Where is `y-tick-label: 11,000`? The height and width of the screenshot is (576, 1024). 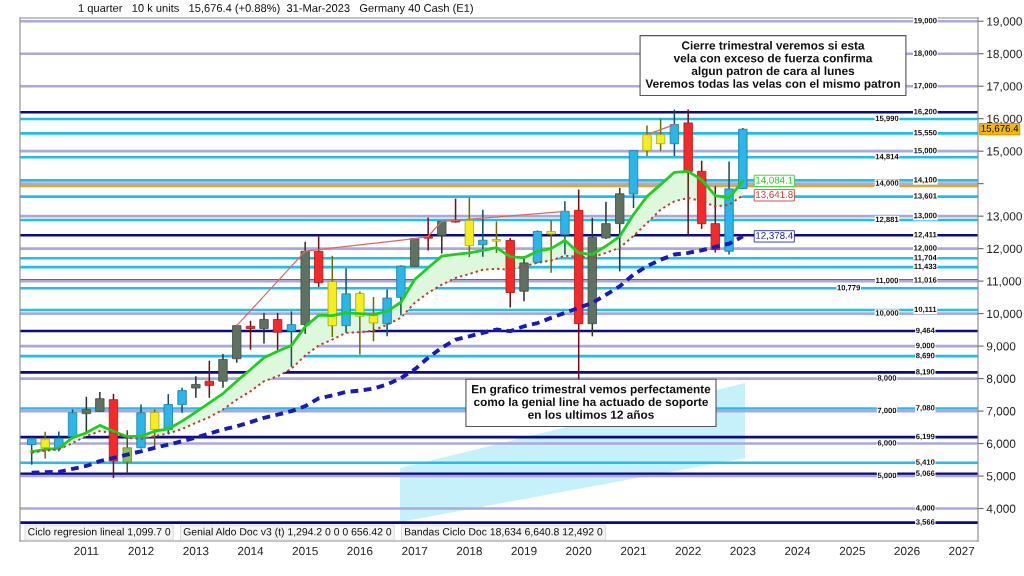
y-tick-label: 11,000 is located at coordinates (1004, 282).